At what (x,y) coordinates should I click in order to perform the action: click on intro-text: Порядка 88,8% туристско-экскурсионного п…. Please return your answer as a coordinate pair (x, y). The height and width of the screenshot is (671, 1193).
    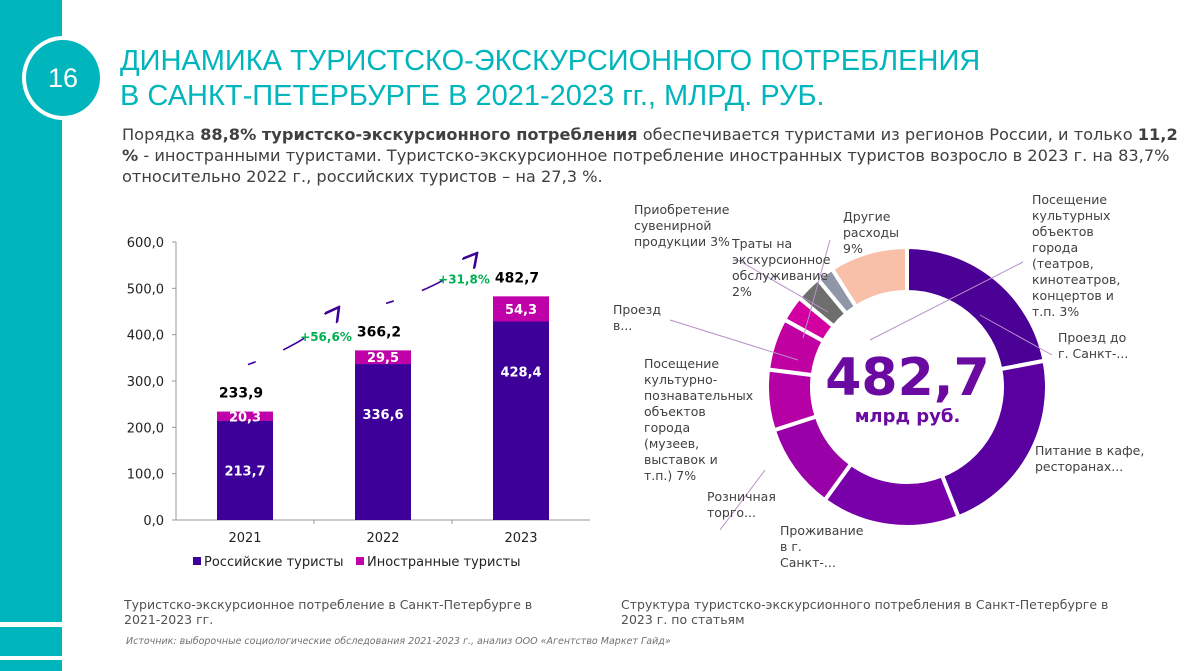
    Looking at the image, I should click on (652, 155).